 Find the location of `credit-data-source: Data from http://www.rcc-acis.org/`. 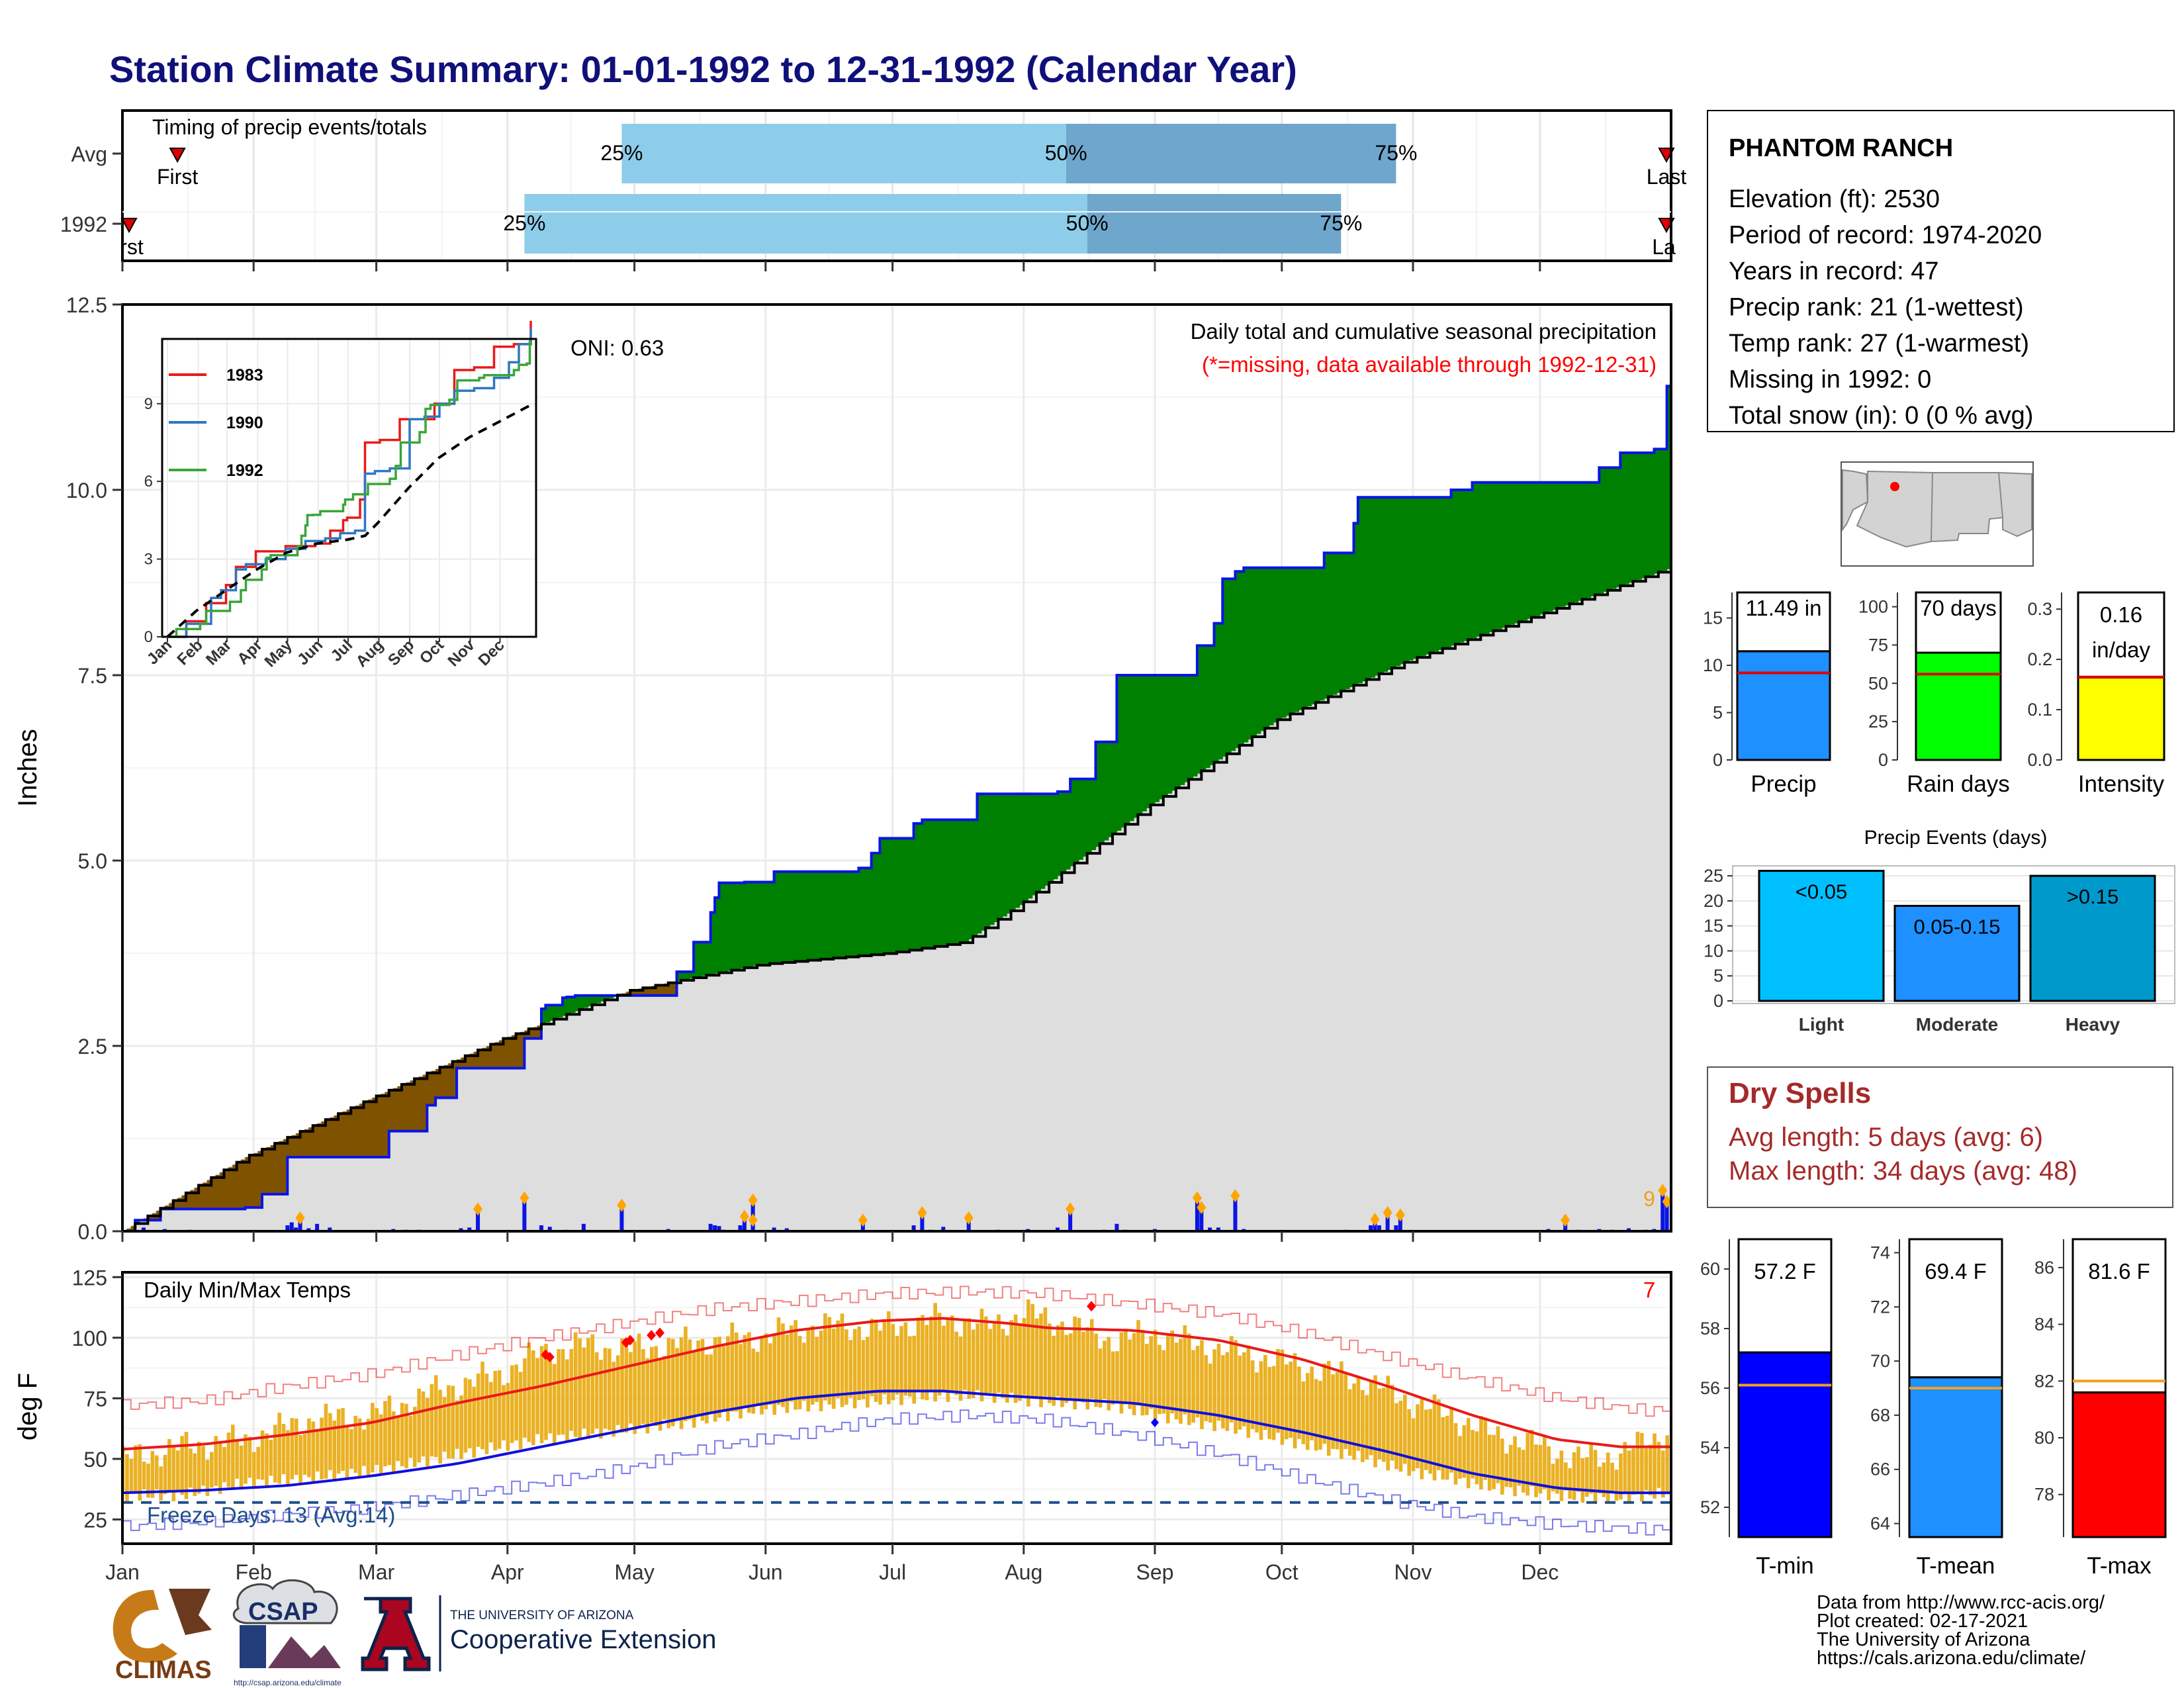

credit-data-source: Data from http://www.rcc-acis.org/ is located at coordinates (1961, 1602).